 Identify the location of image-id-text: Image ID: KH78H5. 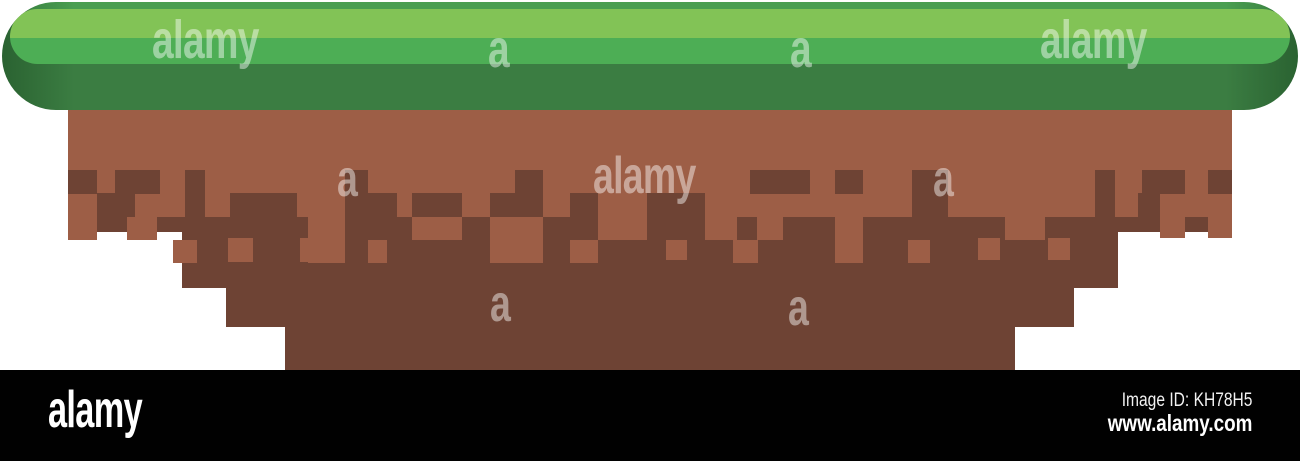
(1186, 400).